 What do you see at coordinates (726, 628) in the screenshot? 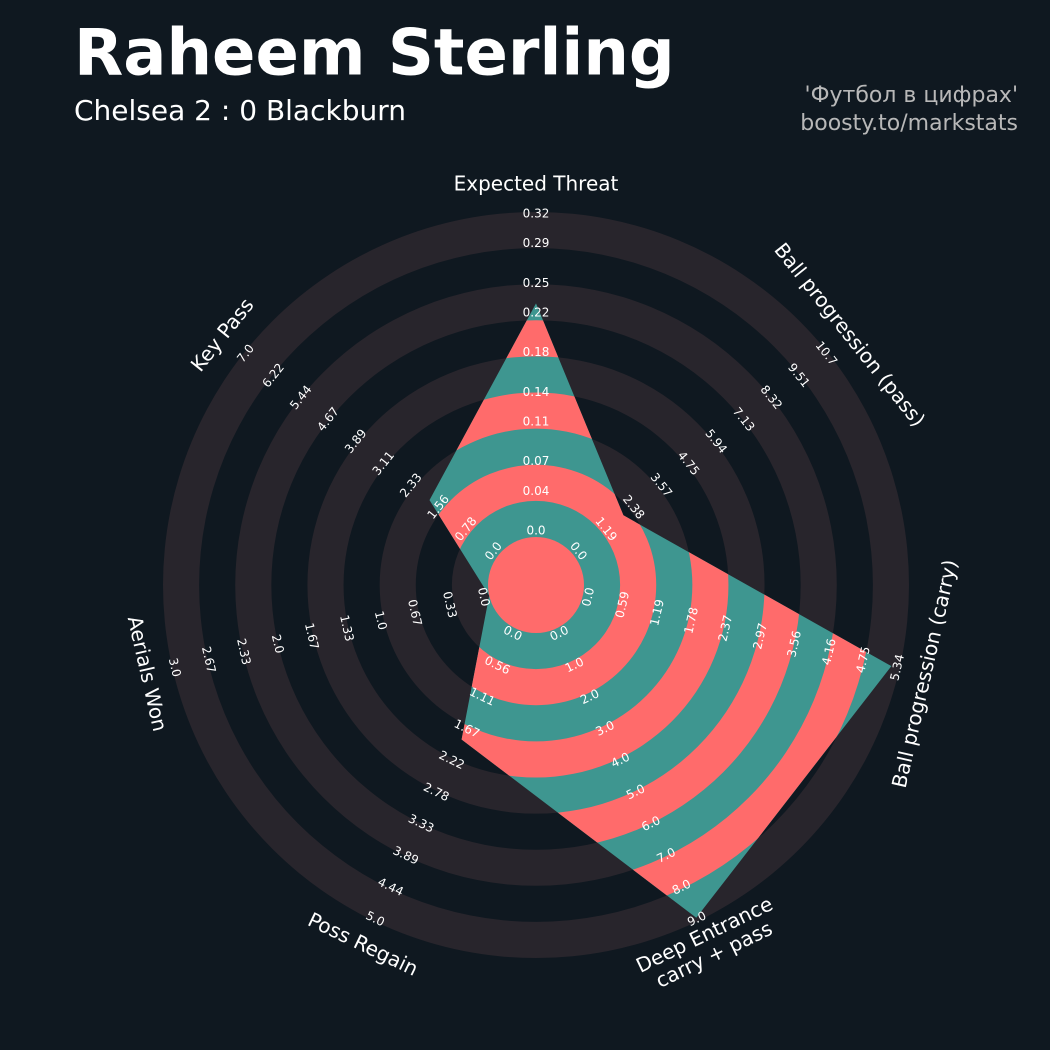
I see `tick-label: 2.37` at bounding box center [726, 628].